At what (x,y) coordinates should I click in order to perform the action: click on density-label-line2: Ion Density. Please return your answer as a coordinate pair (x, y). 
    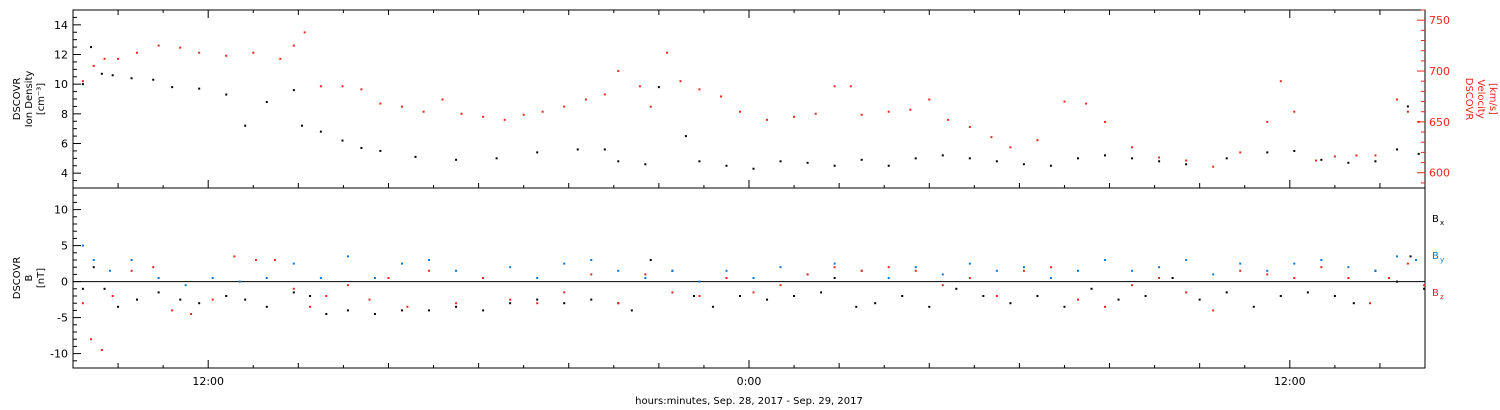
    Looking at the image, I should click on (29, 99).